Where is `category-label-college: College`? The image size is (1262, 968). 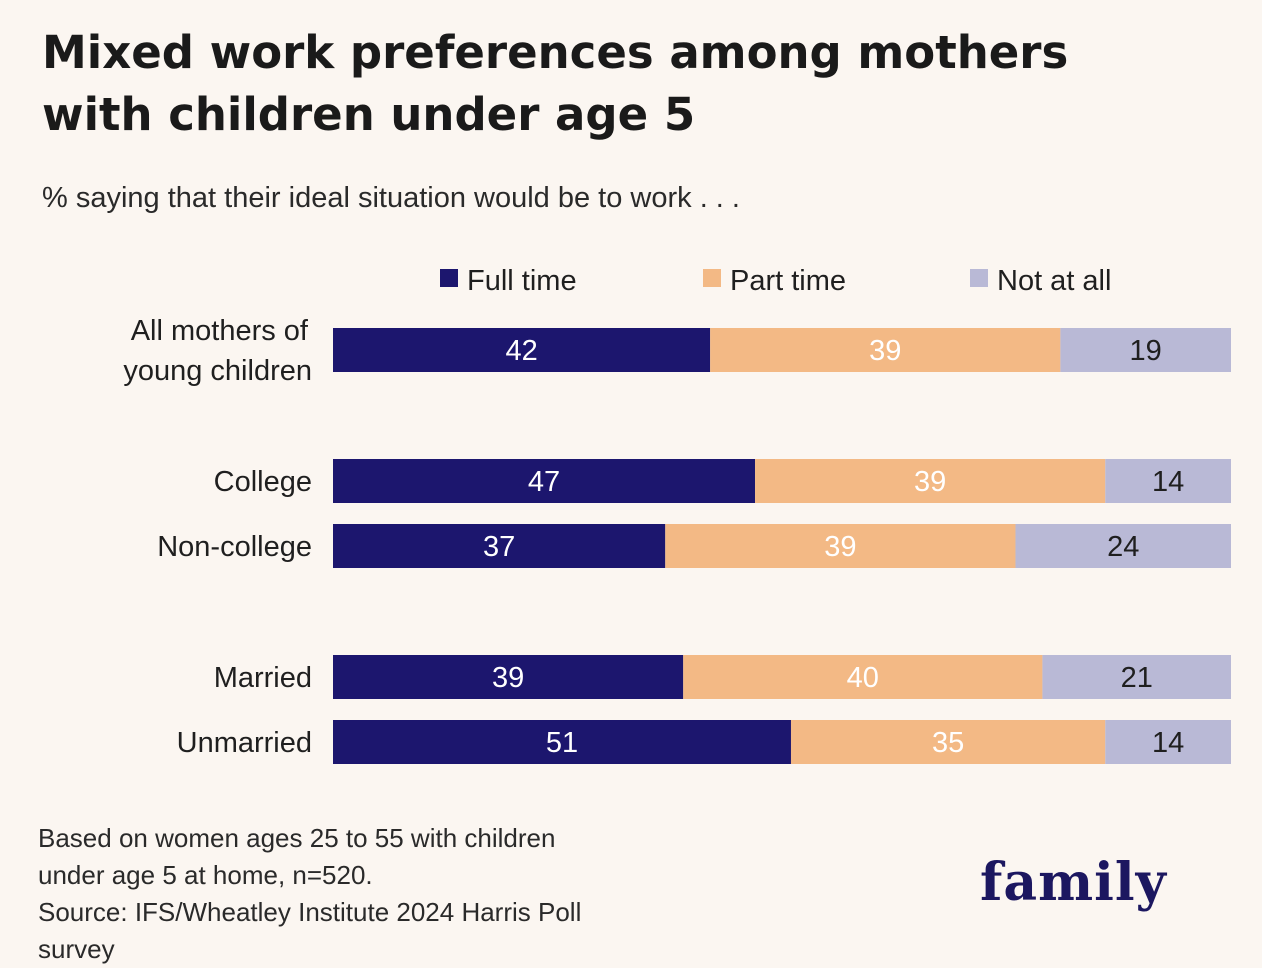
category-label-college: College is located at coordinates (263, 482).